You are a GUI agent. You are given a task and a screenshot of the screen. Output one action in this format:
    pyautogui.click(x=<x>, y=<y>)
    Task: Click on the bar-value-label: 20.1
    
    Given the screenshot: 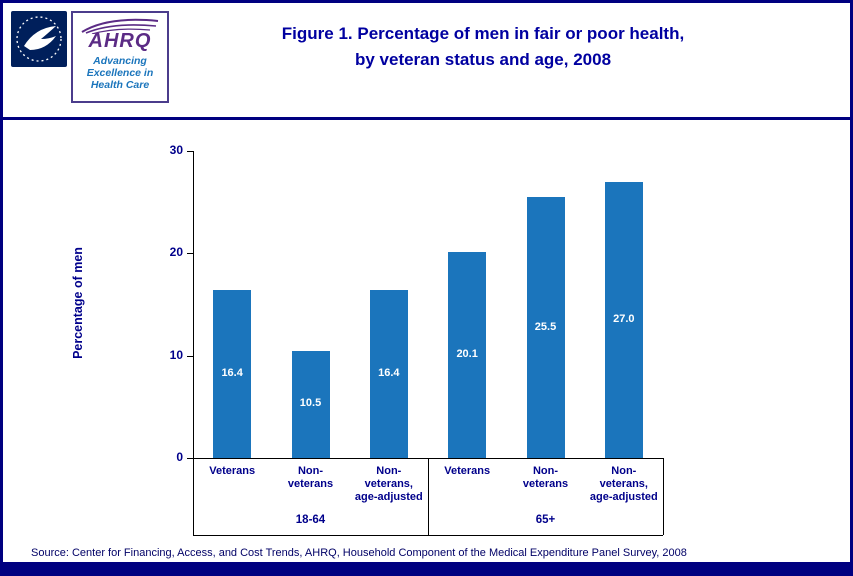 What is the action you would take?
    pyautogui.click(x=467, y=354)
    